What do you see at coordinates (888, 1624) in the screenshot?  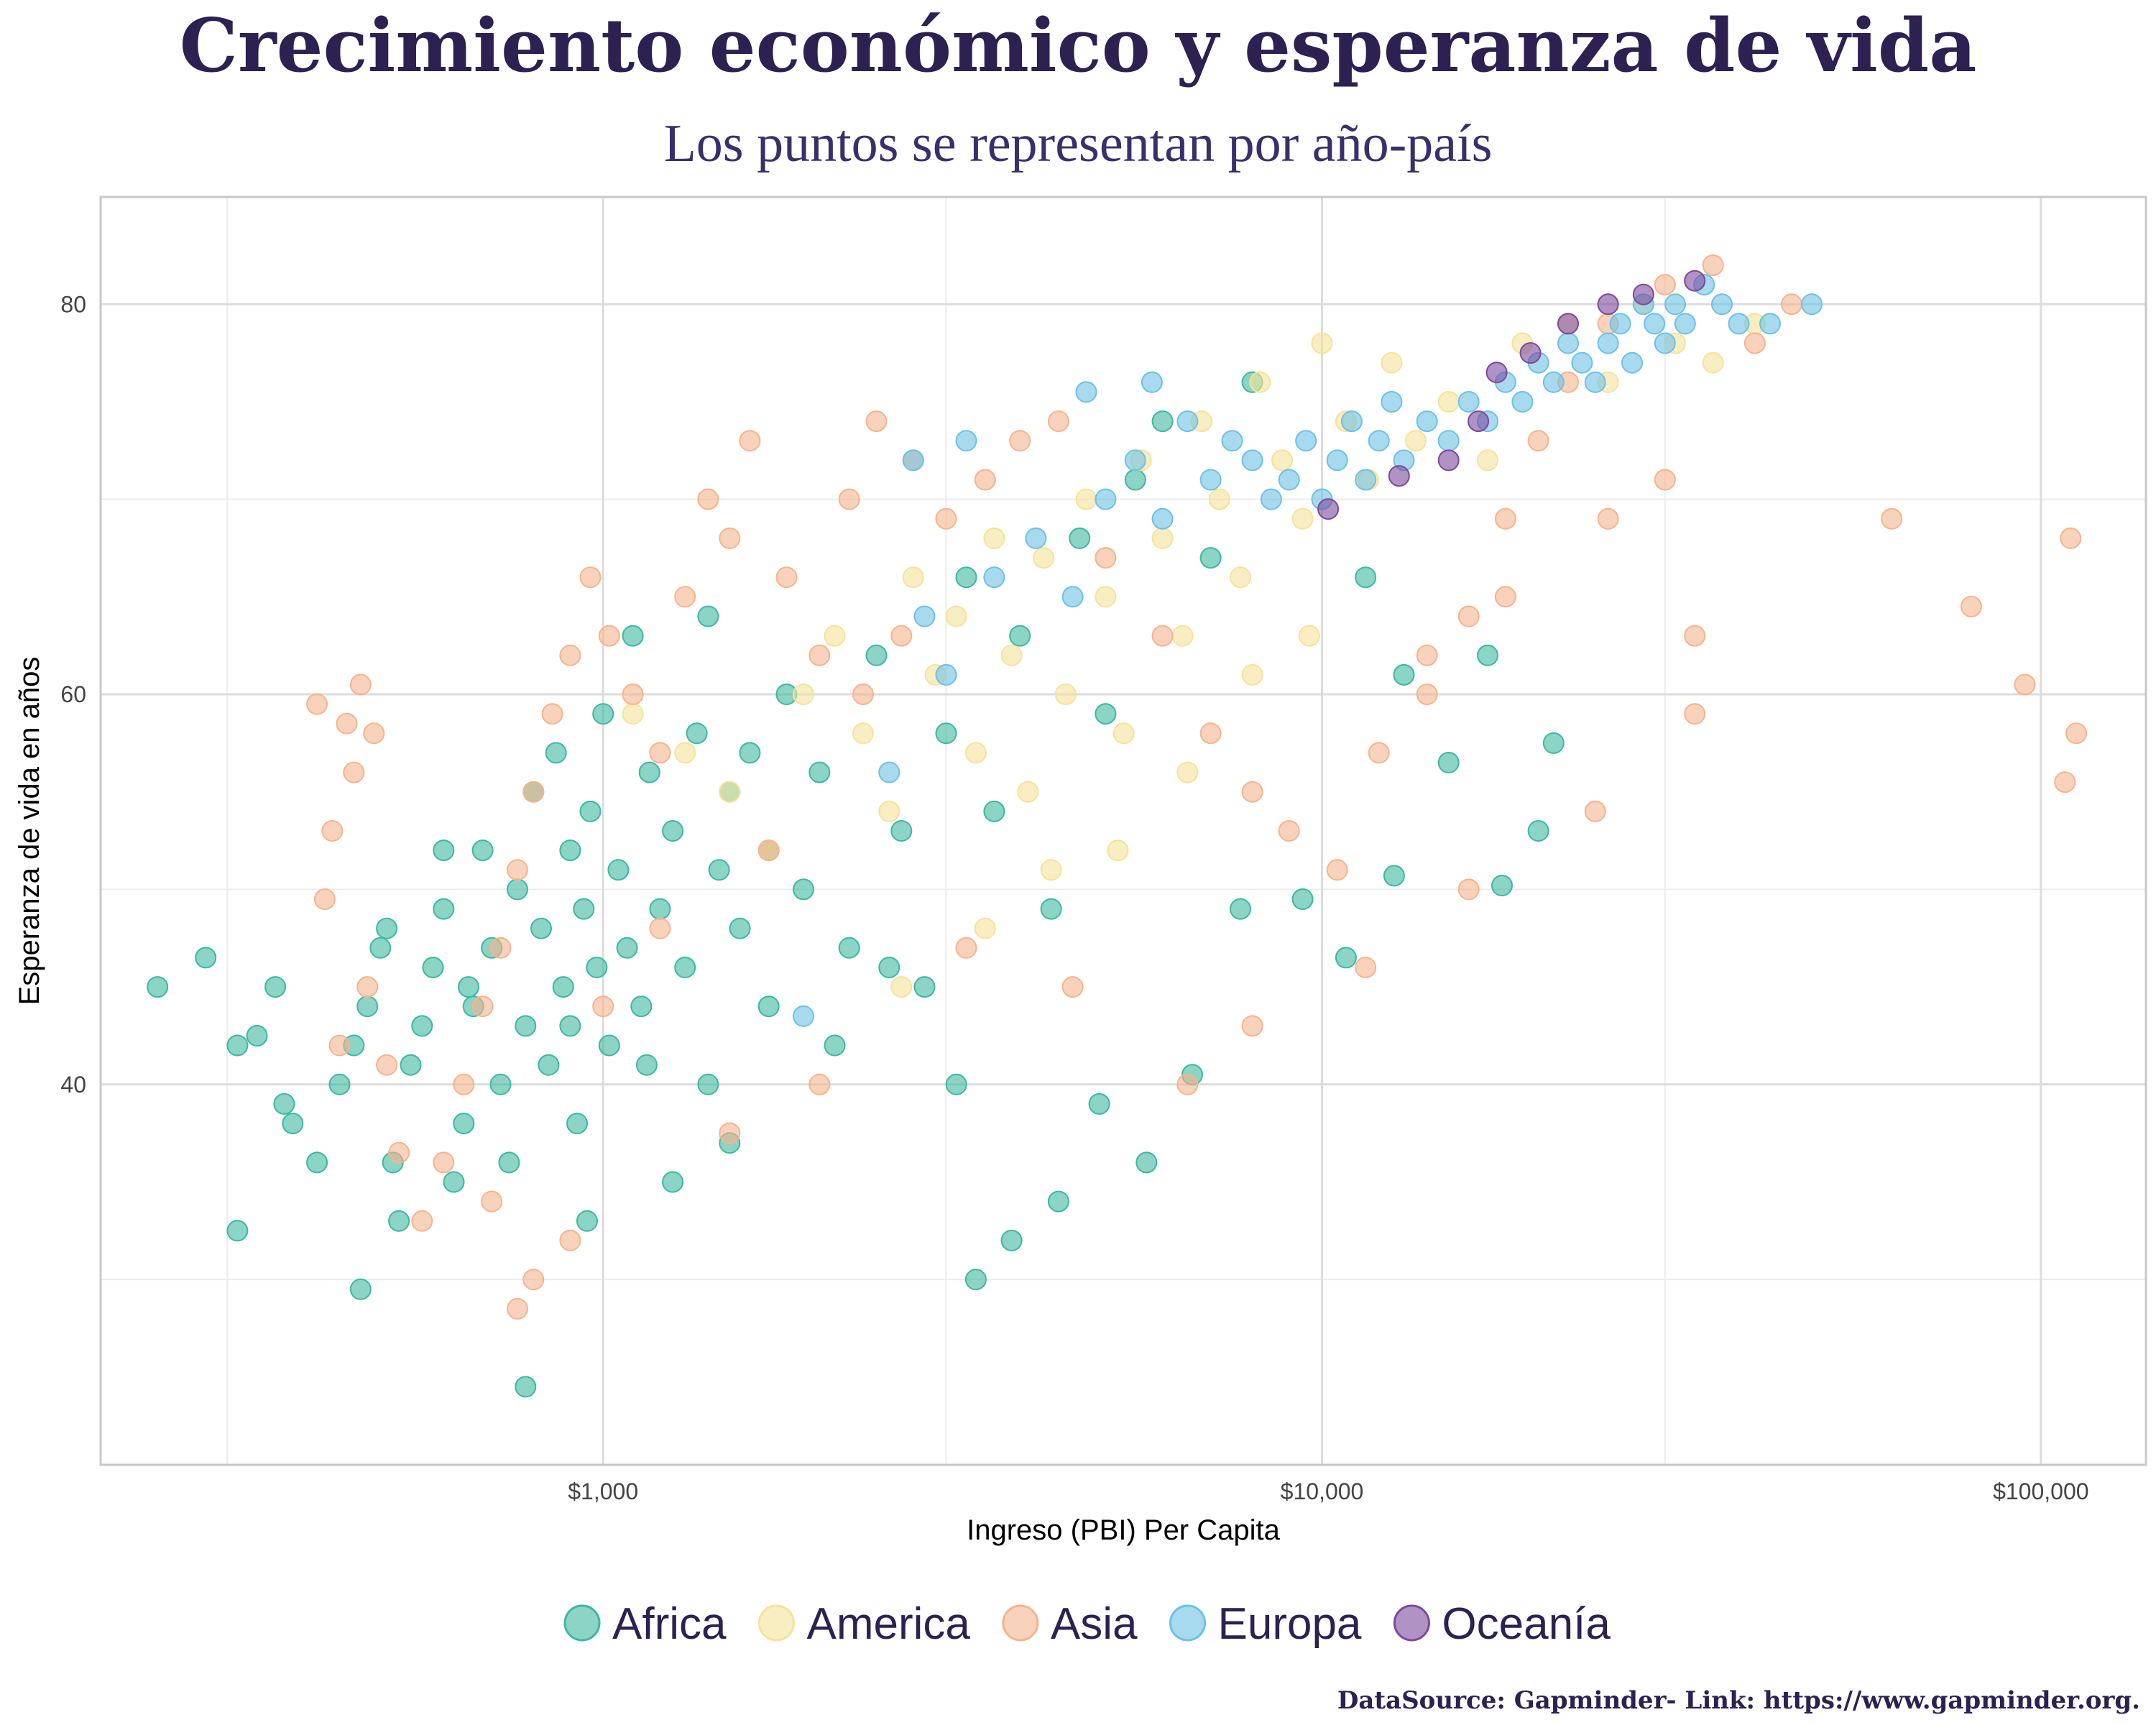 I see `legend-label: America` at bounding box center [888, 1624].